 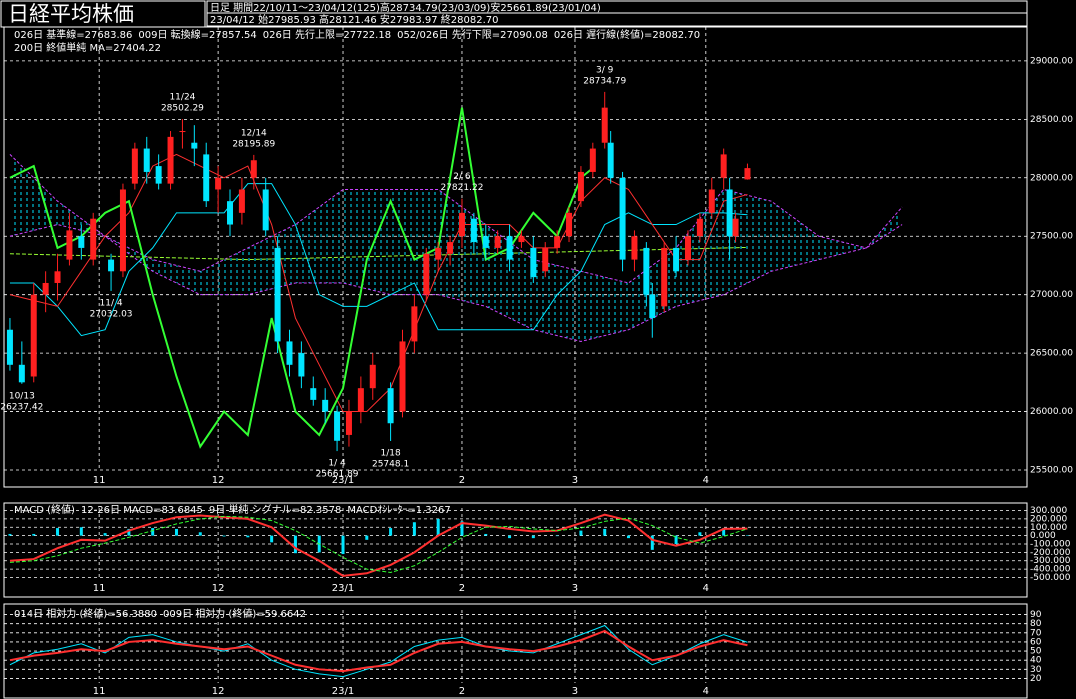 What do you see at coordinates (234, 613) in the screenshot?
I see `legend-entry: 009日 相対力 (終値)=59.6642` at bounding box center [234, 613].